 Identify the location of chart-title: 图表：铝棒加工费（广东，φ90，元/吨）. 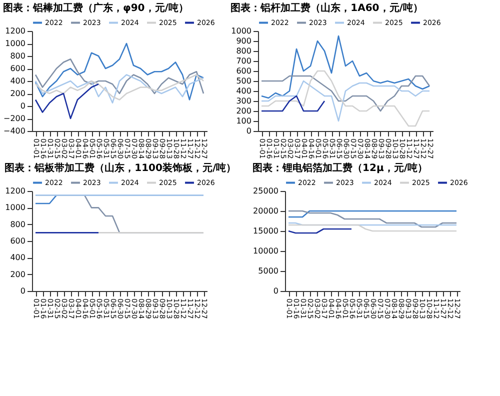
(95, 8).